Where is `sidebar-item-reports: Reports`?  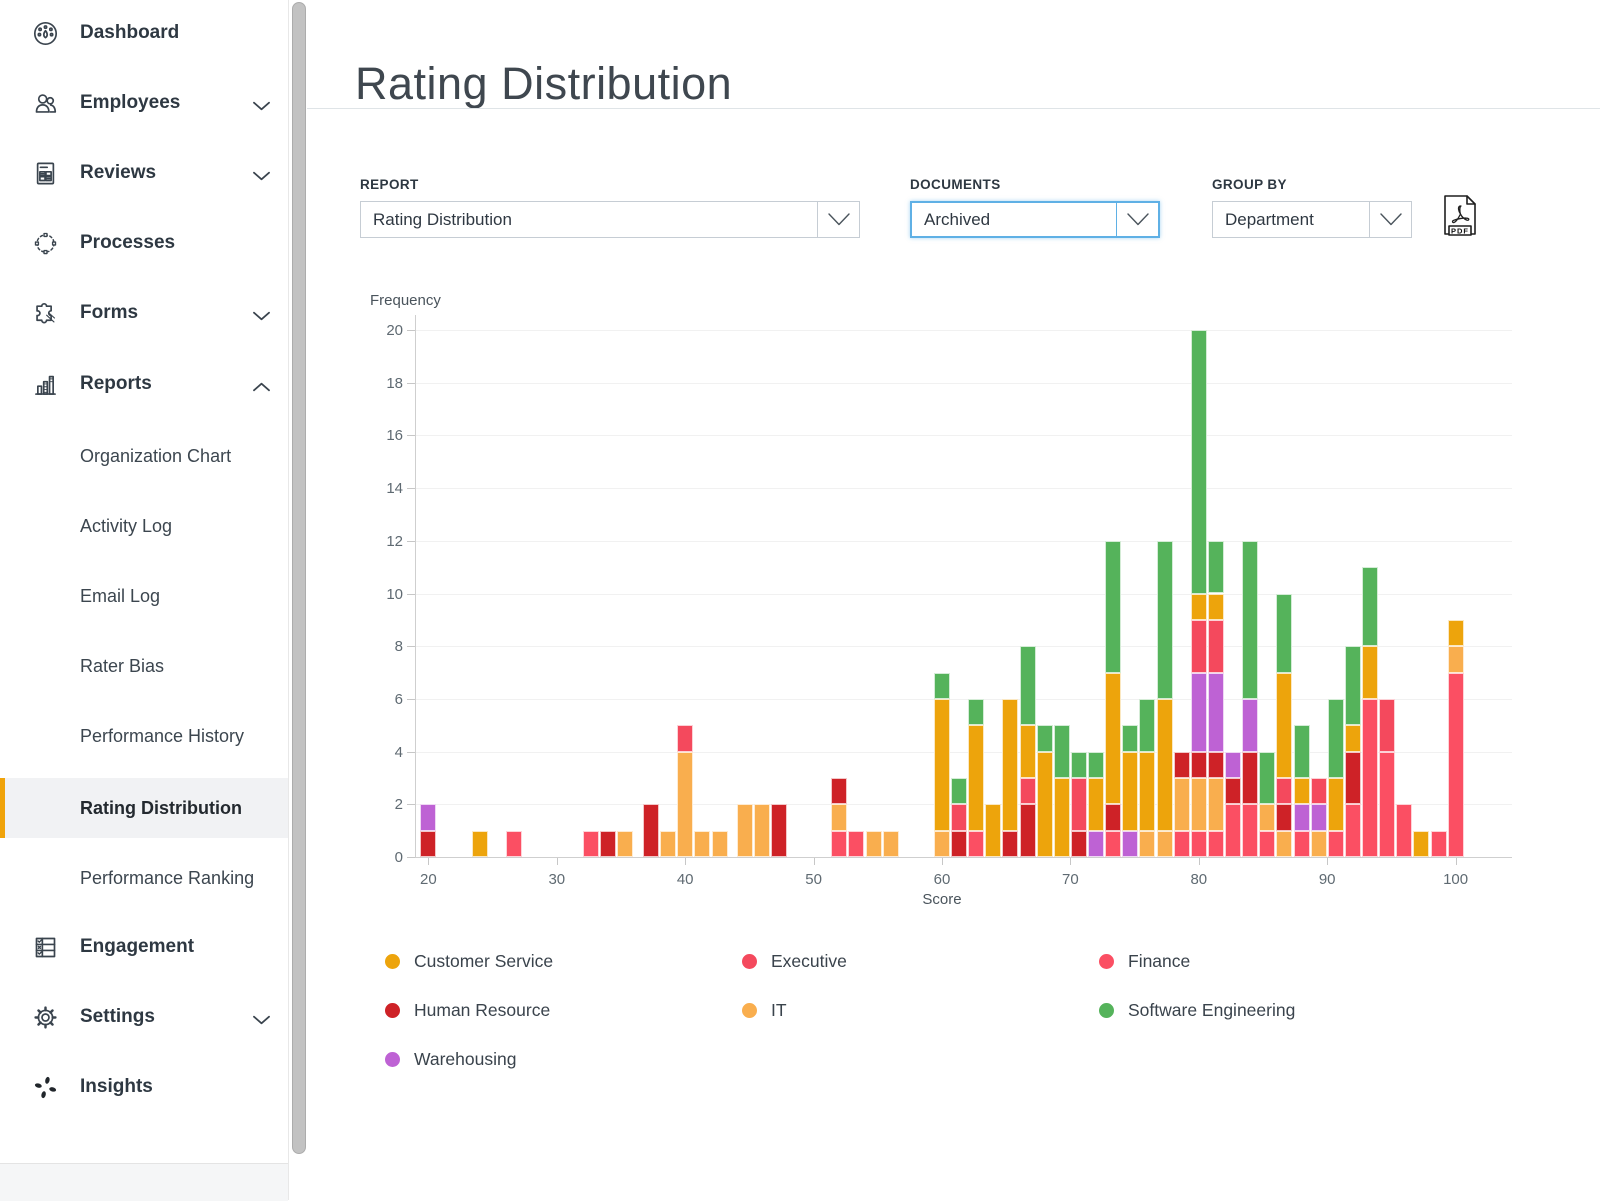 sidebar-item-reports: Reports is located at coordinates (144, 384).